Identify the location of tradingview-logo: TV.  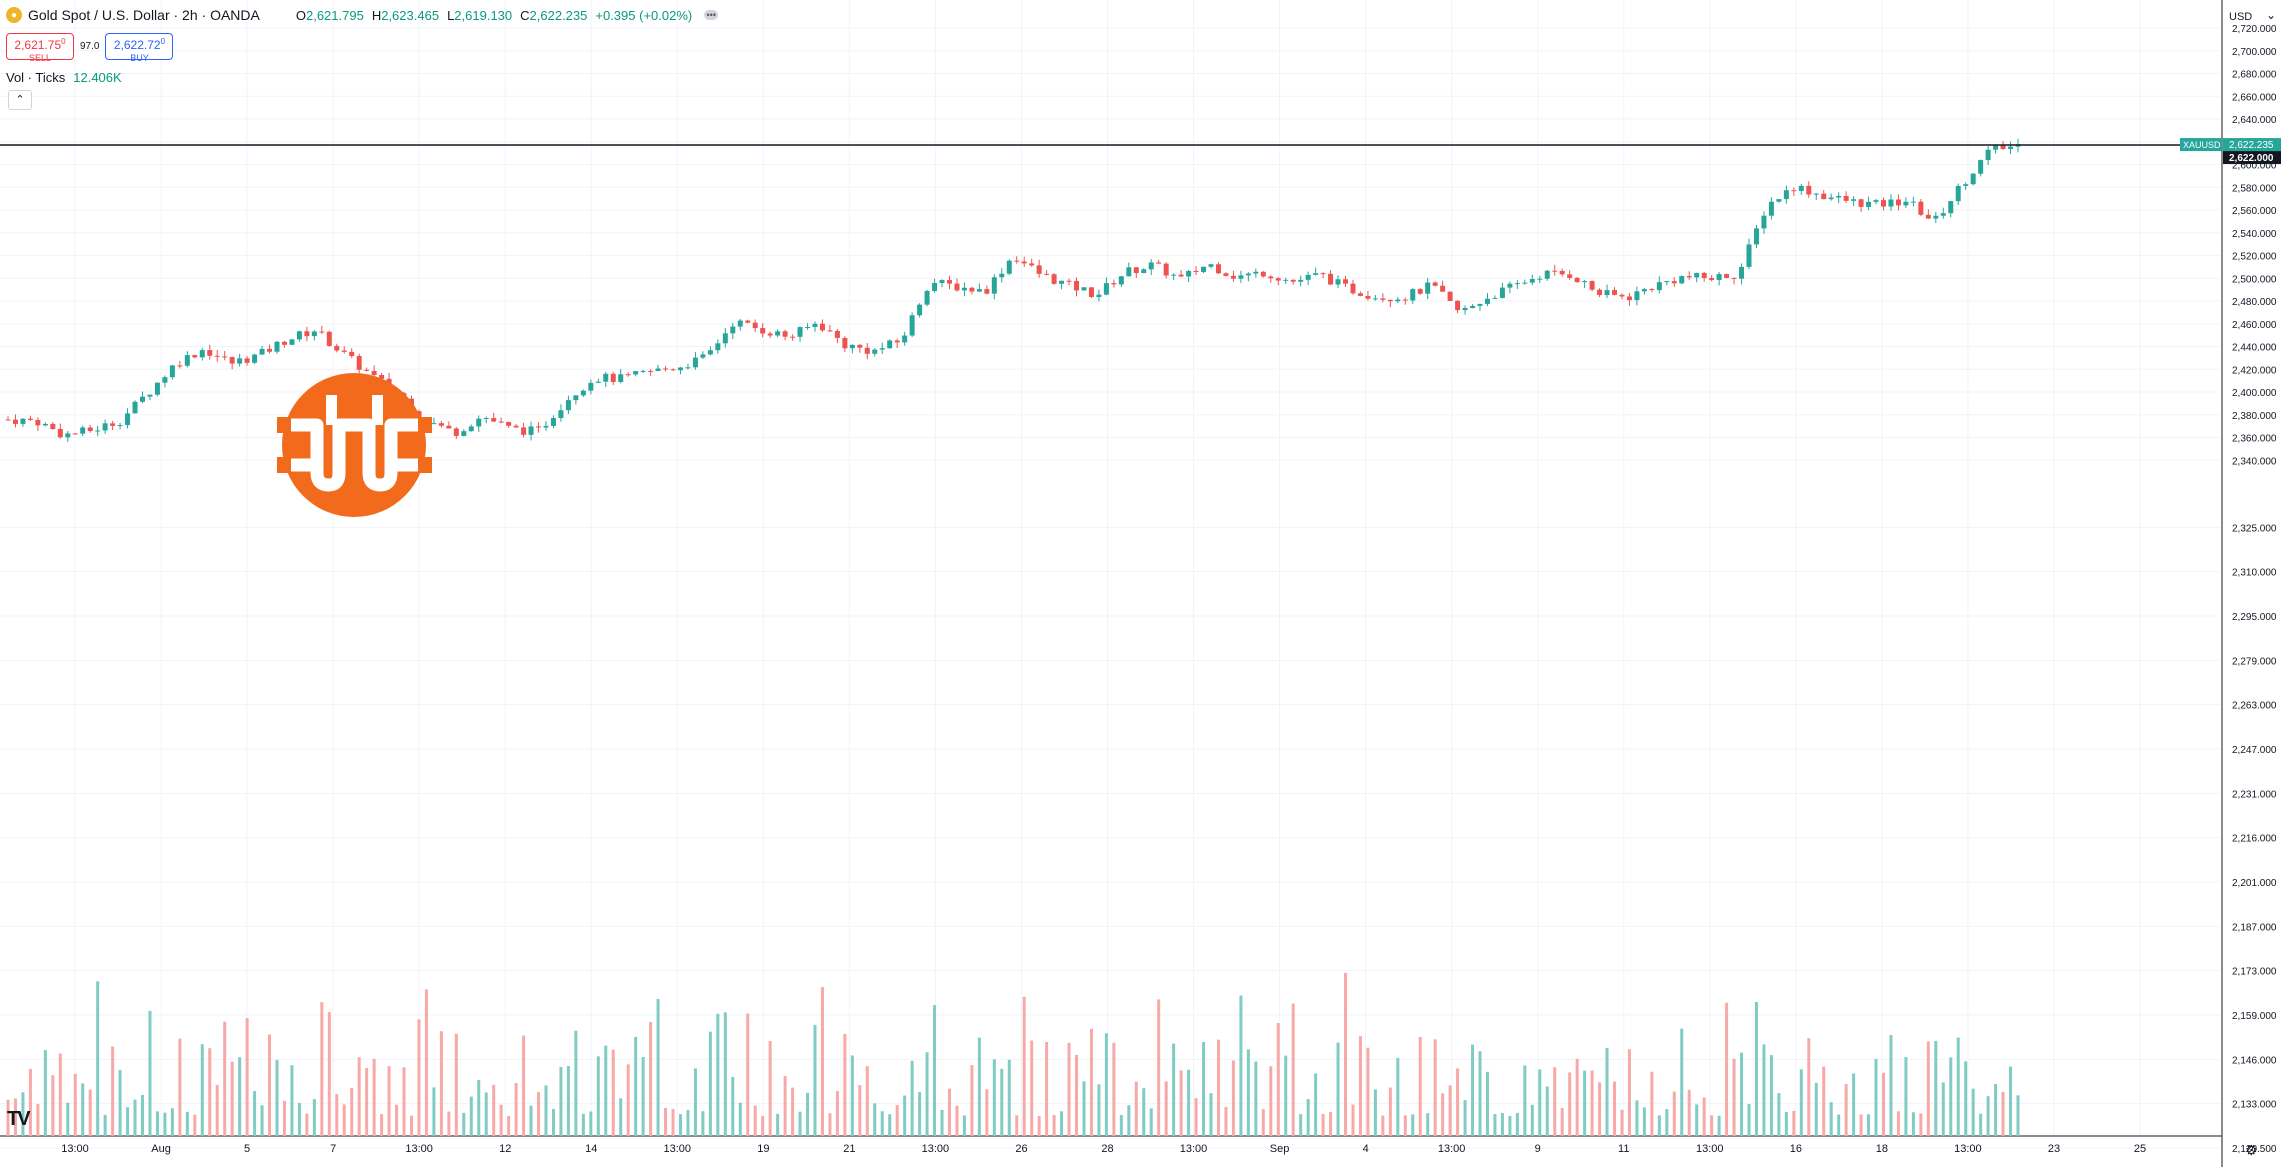
(19, 1119).